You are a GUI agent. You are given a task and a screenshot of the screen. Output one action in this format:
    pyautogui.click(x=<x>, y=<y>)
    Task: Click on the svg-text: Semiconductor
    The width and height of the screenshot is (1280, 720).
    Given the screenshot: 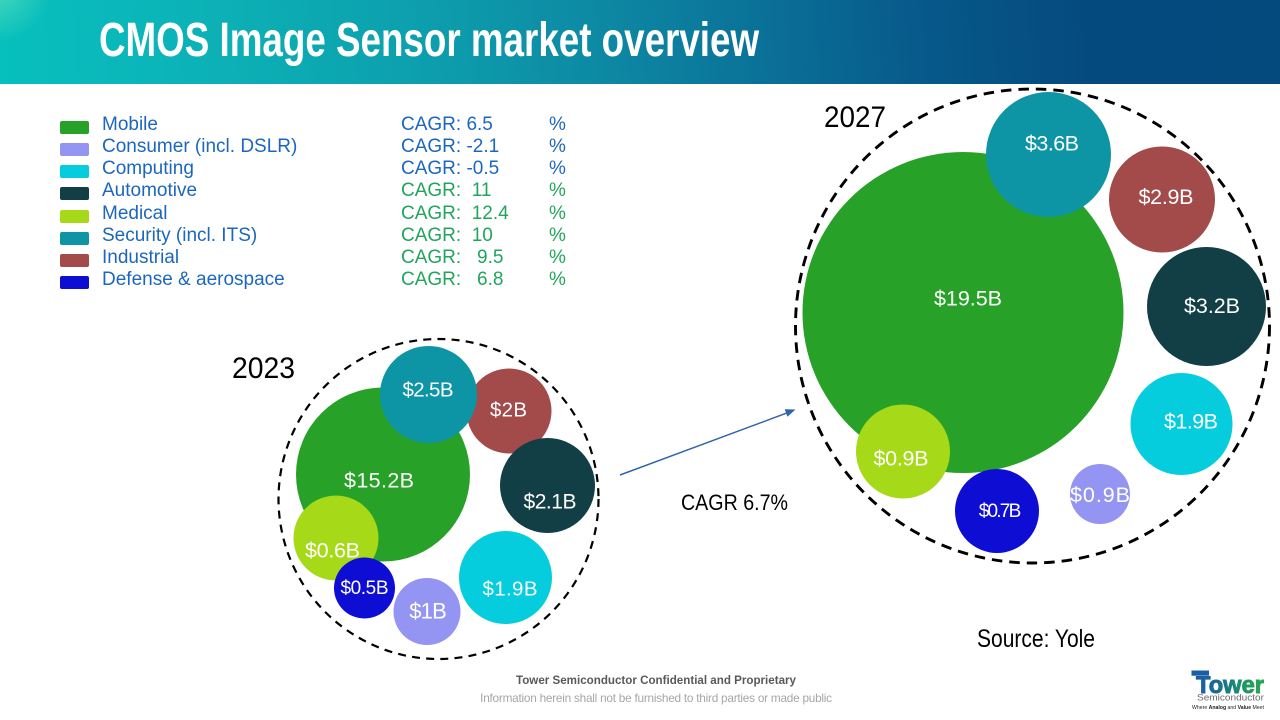 What is the action you would take?
    pyautogui.click(x=1231, y=698)
    